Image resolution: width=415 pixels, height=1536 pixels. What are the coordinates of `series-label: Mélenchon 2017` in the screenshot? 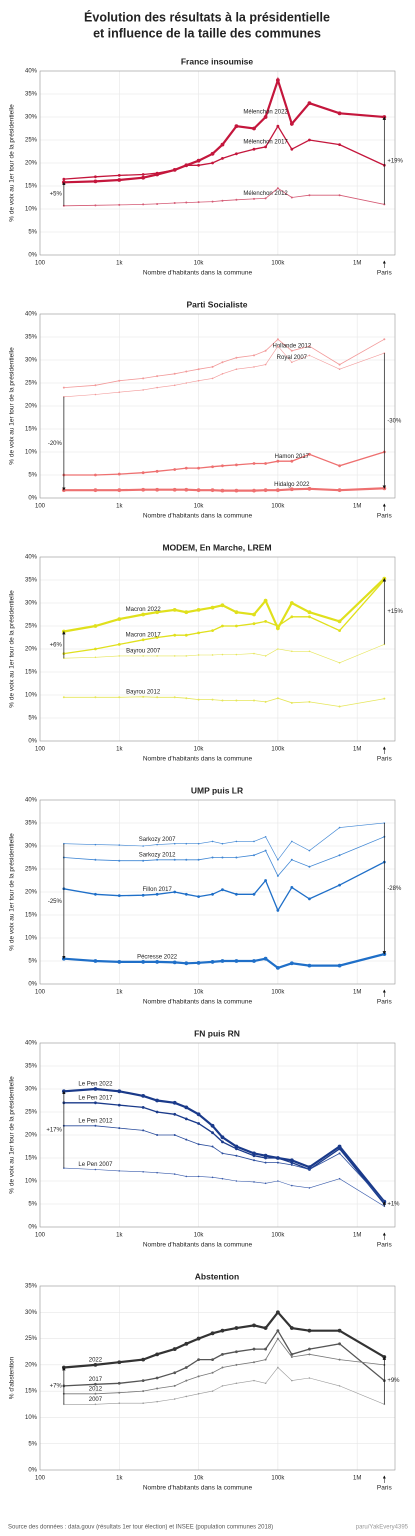 It's located at (265, 142).